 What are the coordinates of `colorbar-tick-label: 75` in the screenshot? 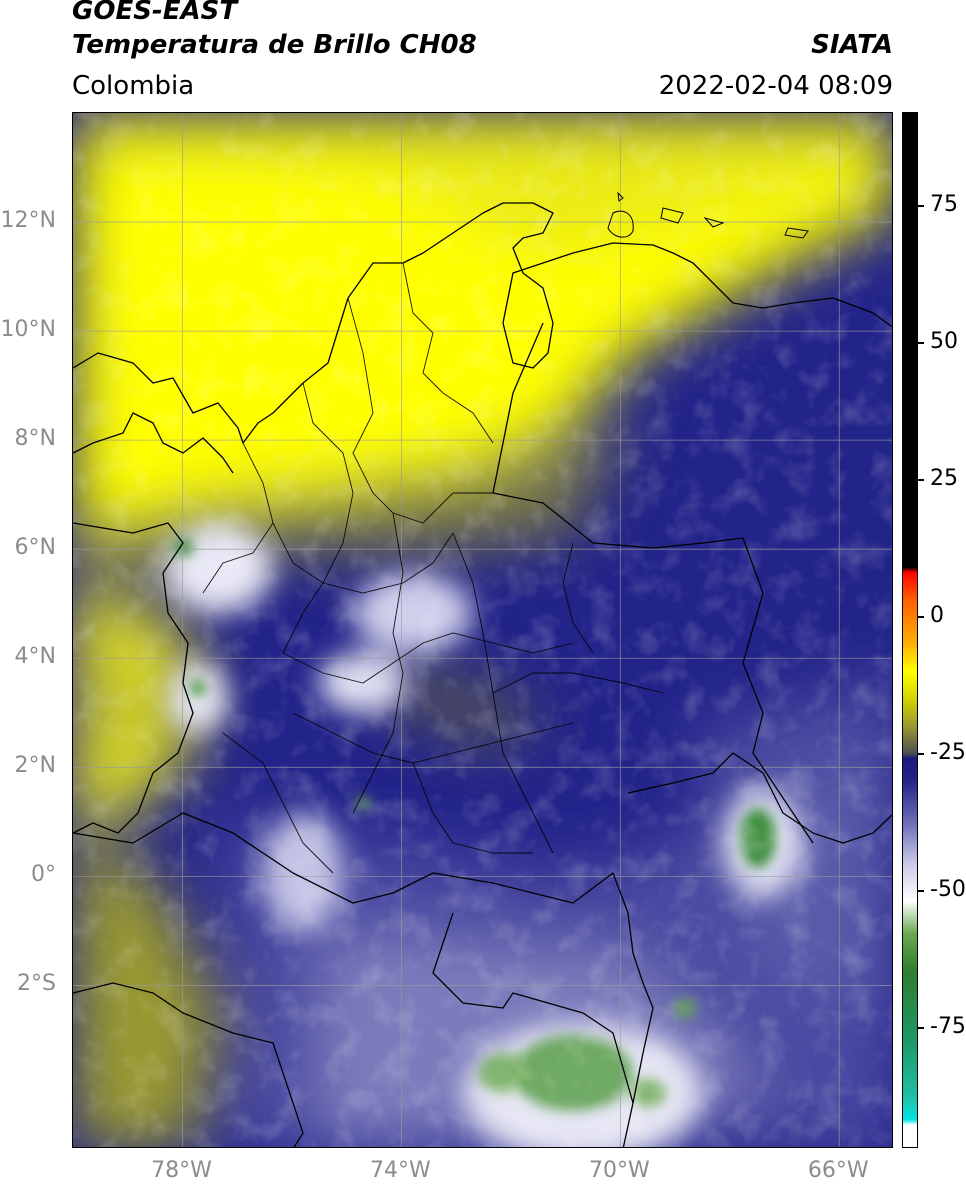 It's located at (944, 205).